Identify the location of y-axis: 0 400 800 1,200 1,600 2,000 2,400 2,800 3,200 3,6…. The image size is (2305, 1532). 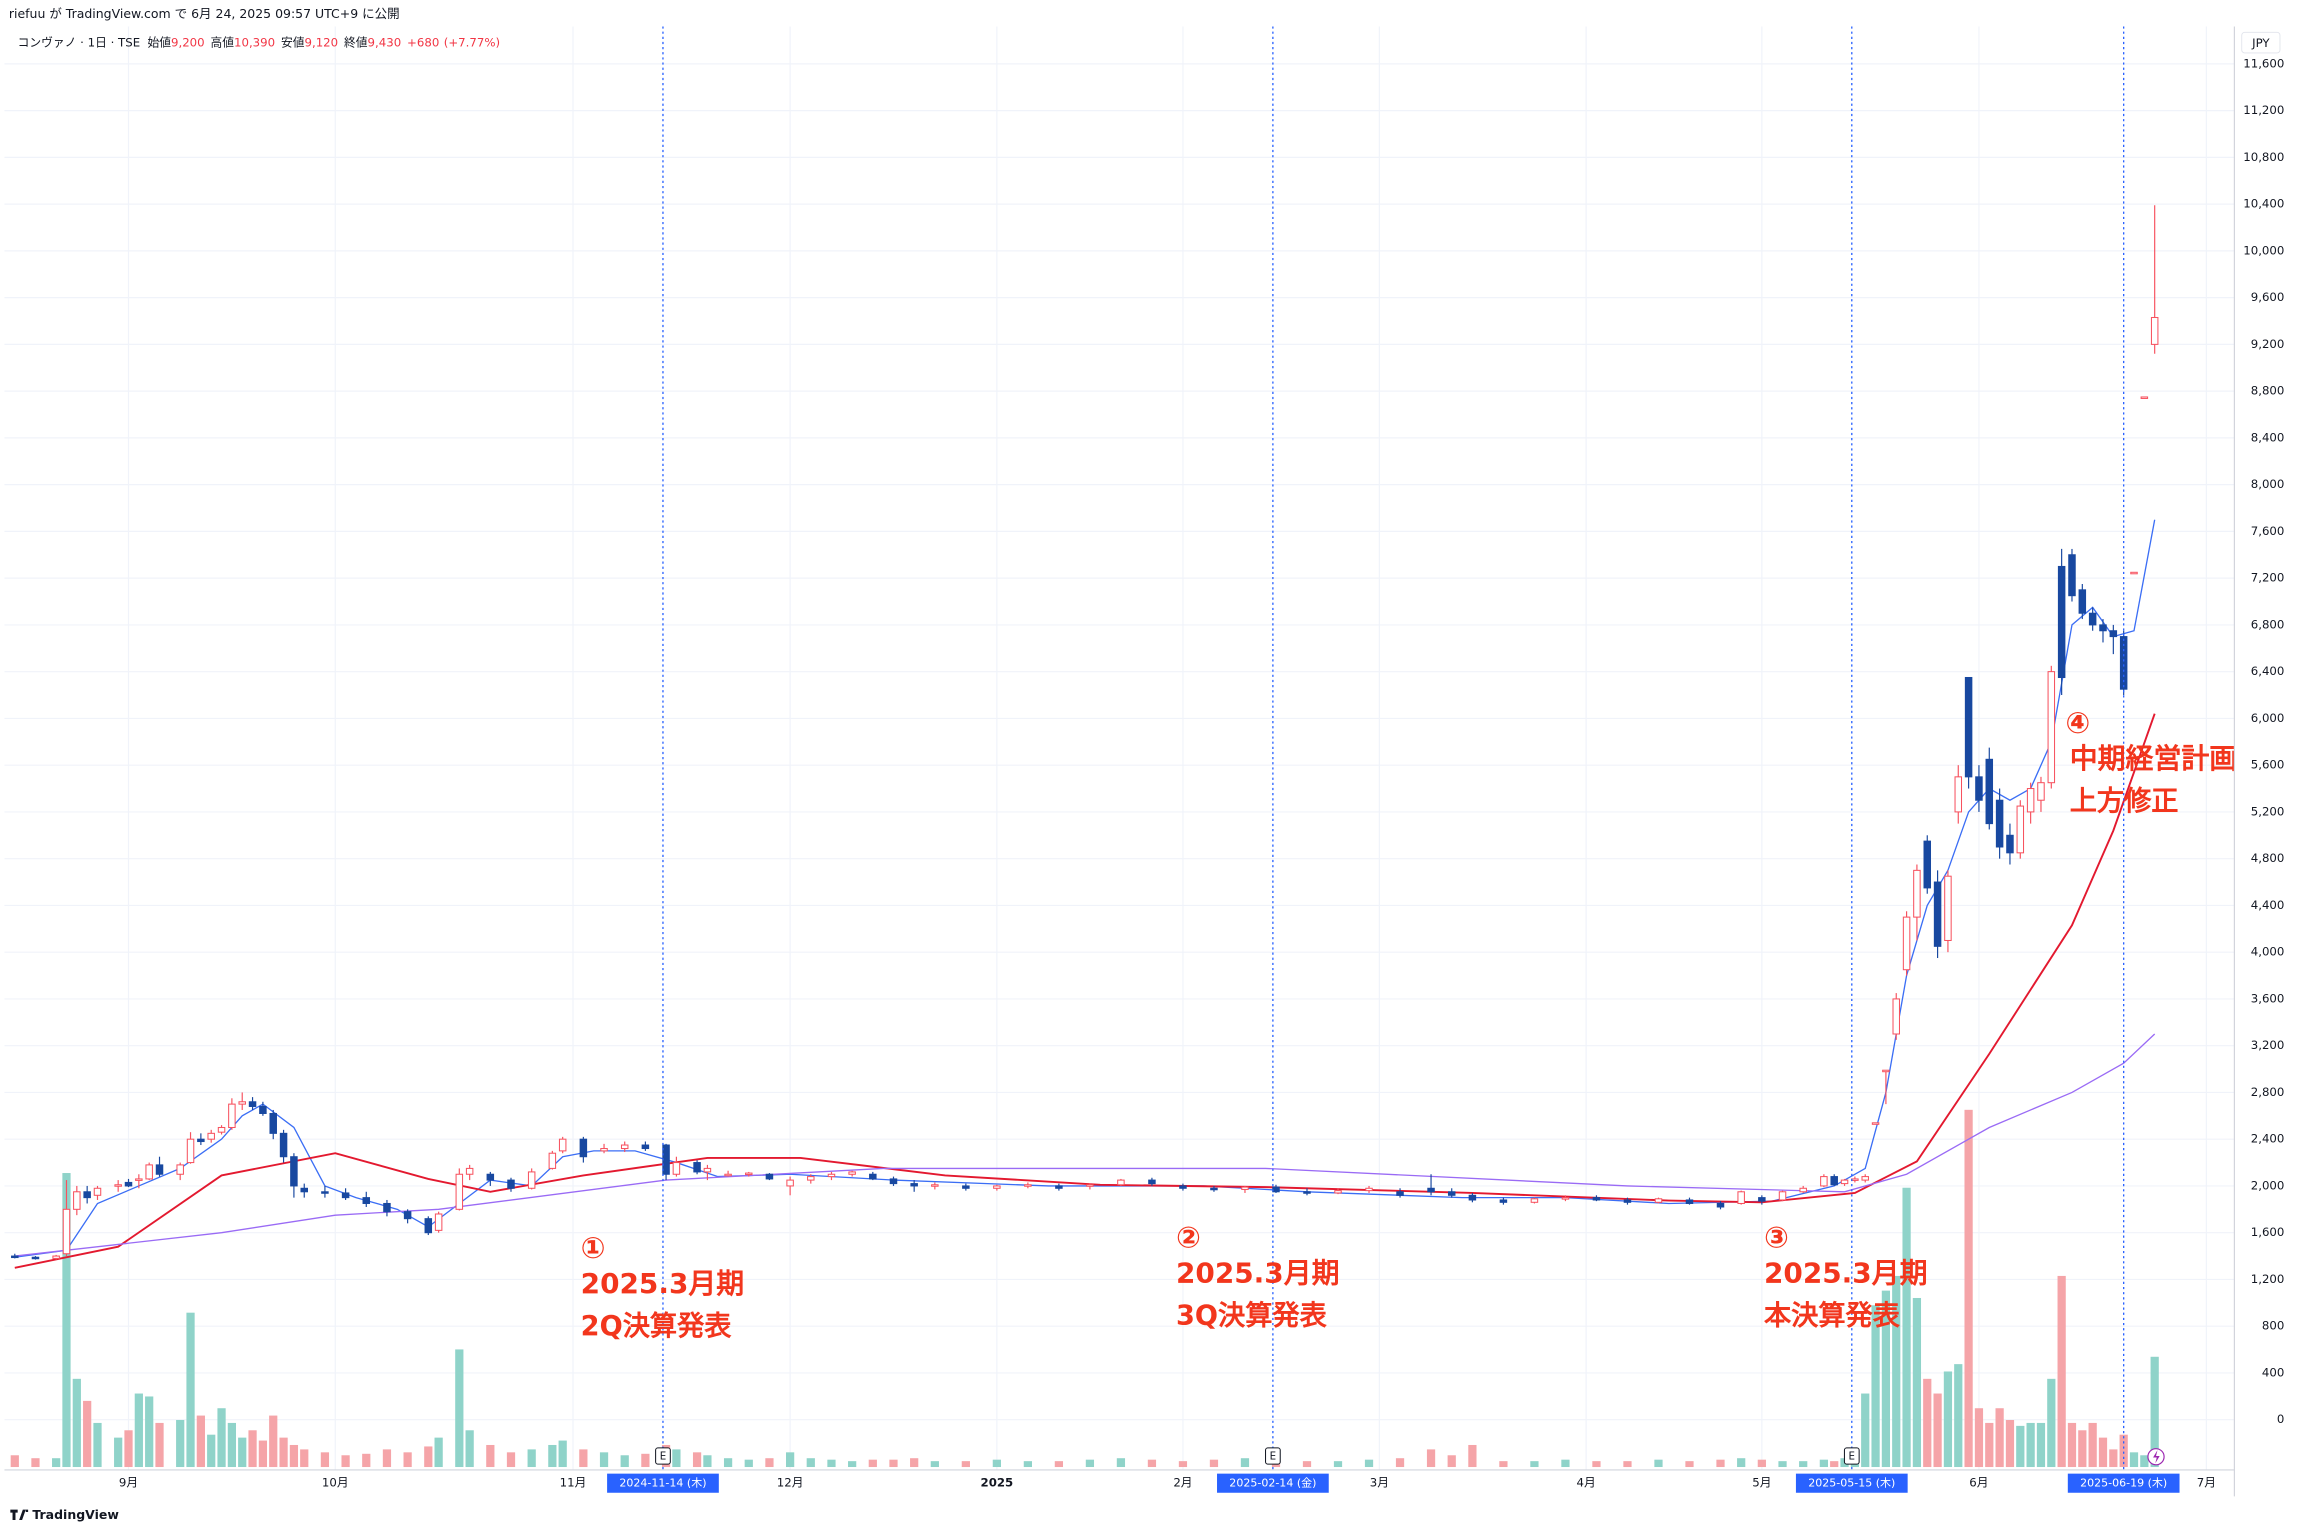
(2263, 741).